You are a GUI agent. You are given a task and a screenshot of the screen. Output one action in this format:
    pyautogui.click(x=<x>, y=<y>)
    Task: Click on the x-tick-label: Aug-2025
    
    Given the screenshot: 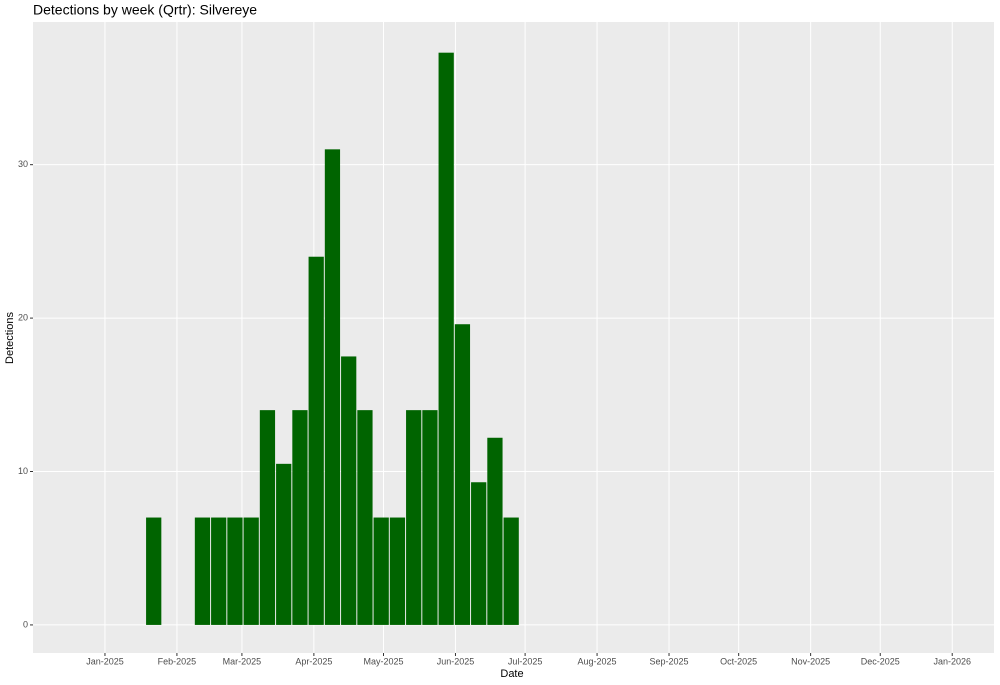 What is the action you would take?
    pyautogui.click(x=597, y=661)
    